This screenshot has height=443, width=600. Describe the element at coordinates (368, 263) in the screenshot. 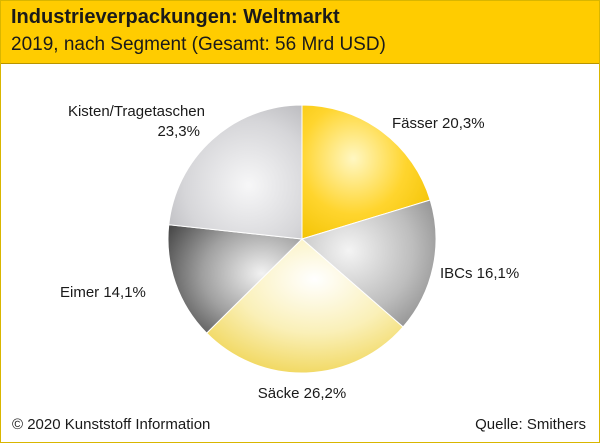

I see `pie-slice-ibcs` at that location.